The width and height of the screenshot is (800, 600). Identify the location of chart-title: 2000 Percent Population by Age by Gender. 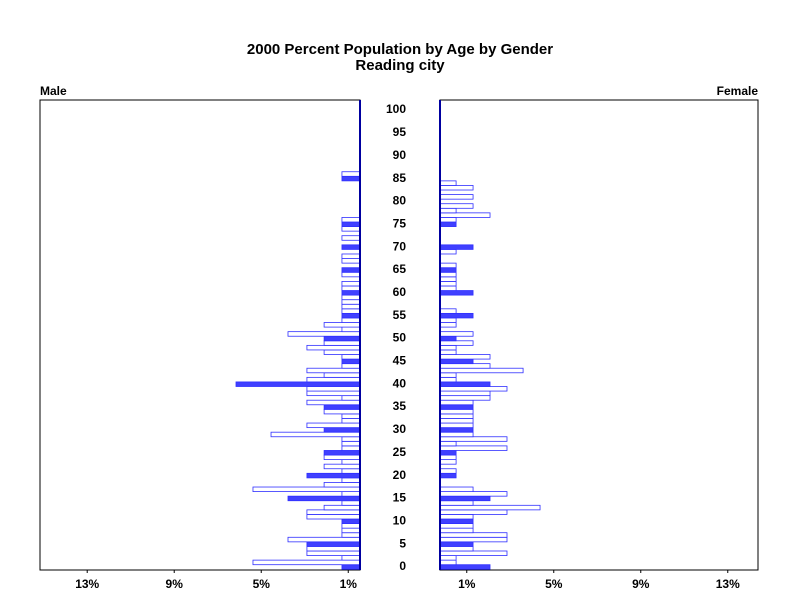
(400, 49).